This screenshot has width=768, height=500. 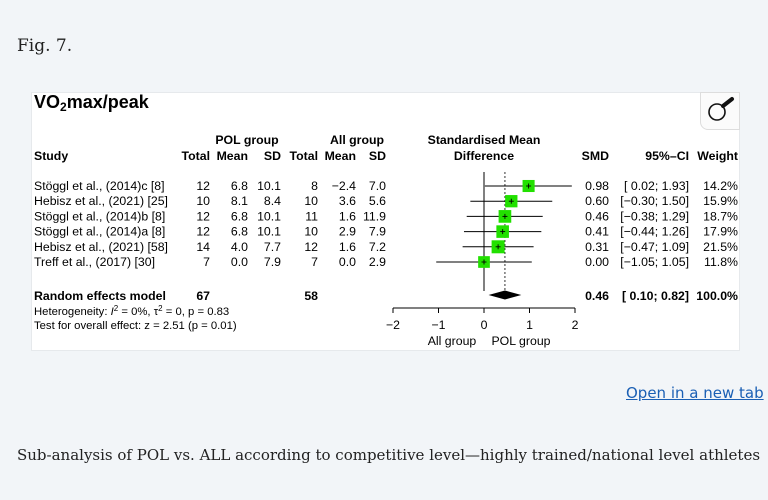 What do you see at coordinates (51, 156) in the screenshot?
I see `col-study: Study` at bounding box center [51, 156].